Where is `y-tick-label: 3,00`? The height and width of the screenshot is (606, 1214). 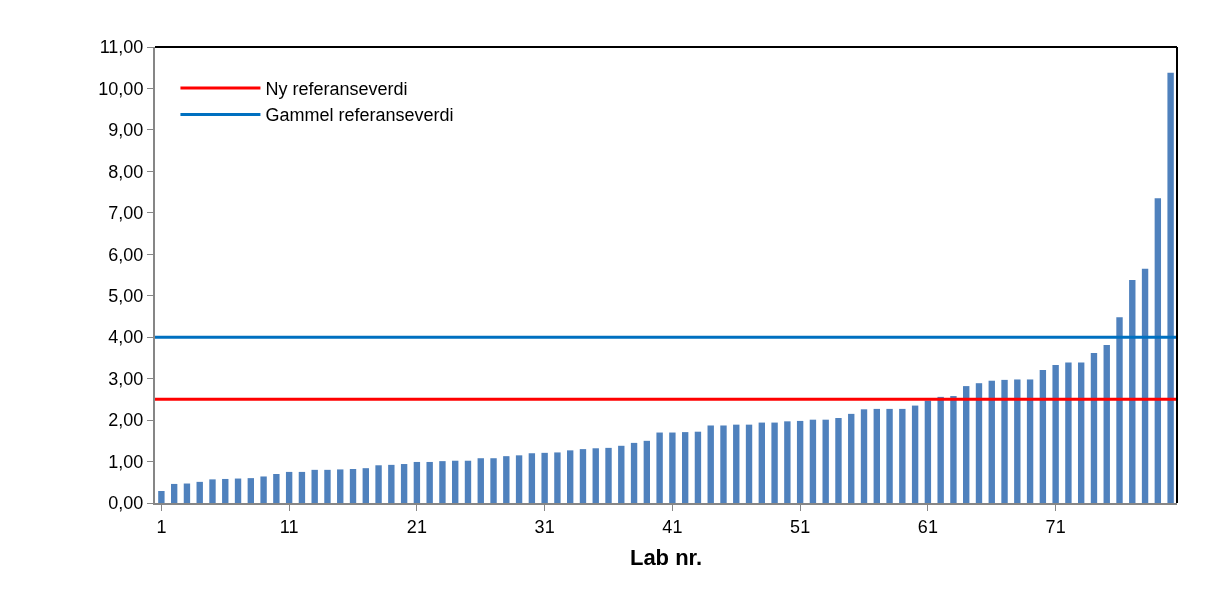 y-tick-label: 3,00 is located at coordinates (126, 378).